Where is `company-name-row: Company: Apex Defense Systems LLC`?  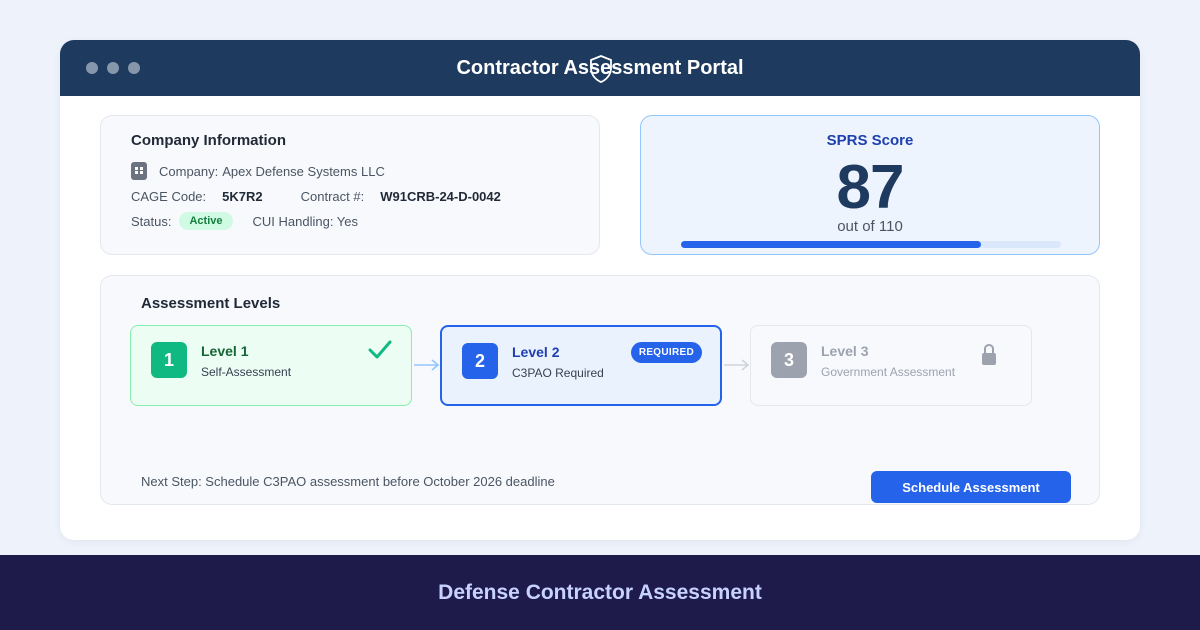
company-name-row: Company: Apex Defense Systems LLC is located at coordinates (258, 171).